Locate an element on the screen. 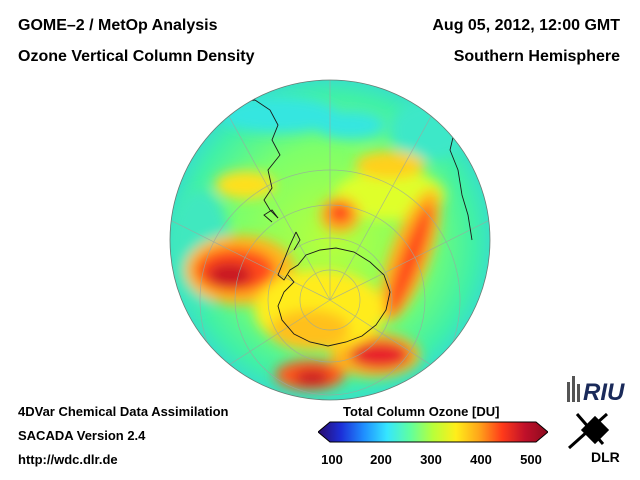  footer-url: http://wdc.dlr.de is located at coordinates (68, 459).